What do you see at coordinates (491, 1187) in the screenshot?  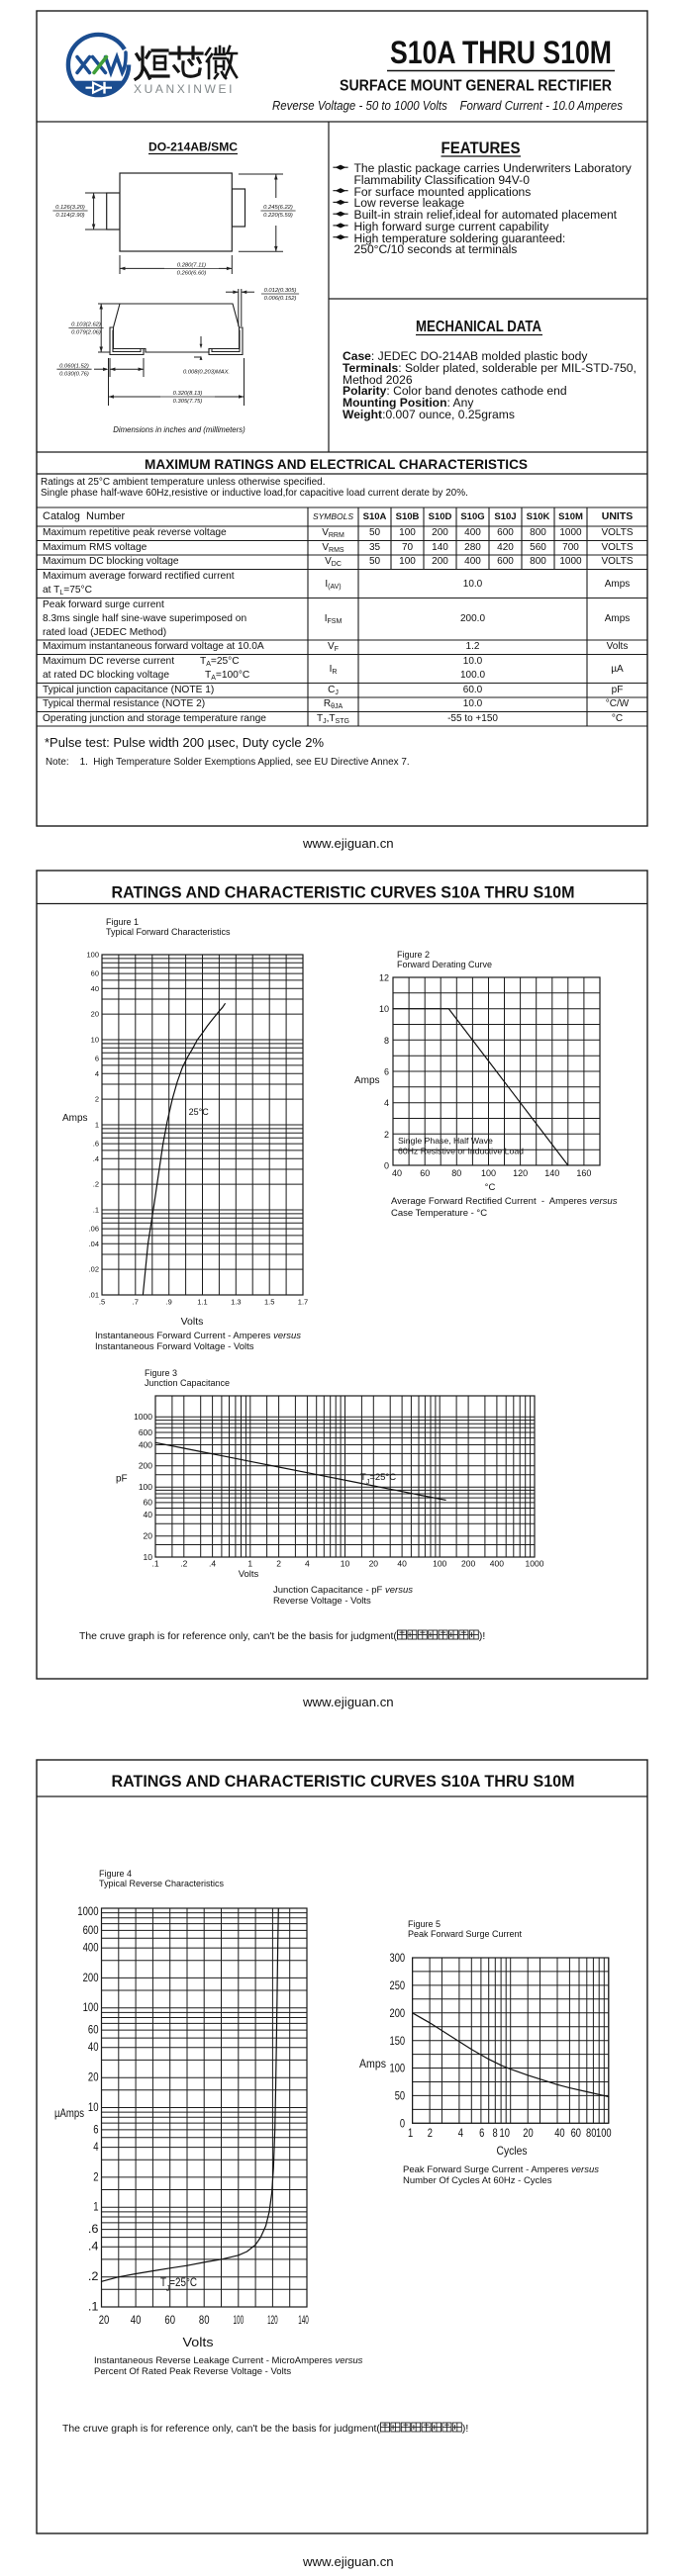 I see `svg-text: °C` at bounding box center [491, 1187].